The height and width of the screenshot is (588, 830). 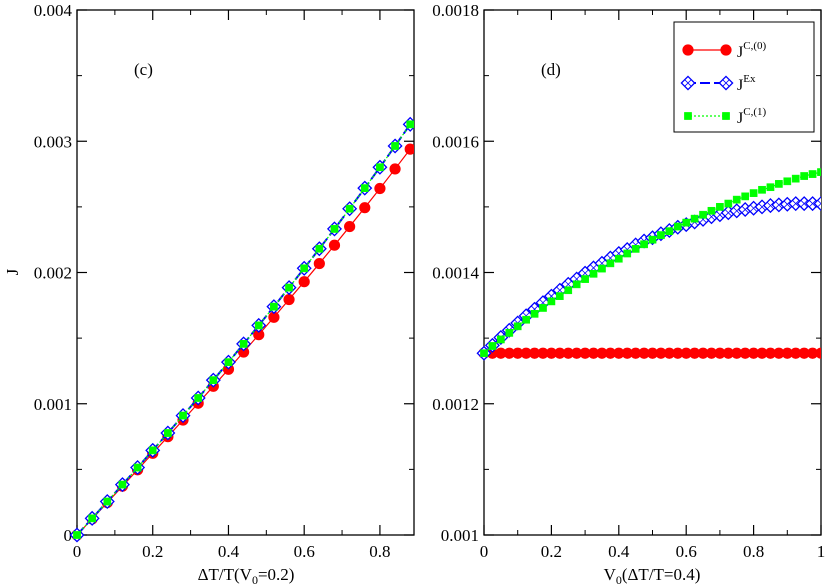 I want to click on legend-markers, so click(x=707, y=82).